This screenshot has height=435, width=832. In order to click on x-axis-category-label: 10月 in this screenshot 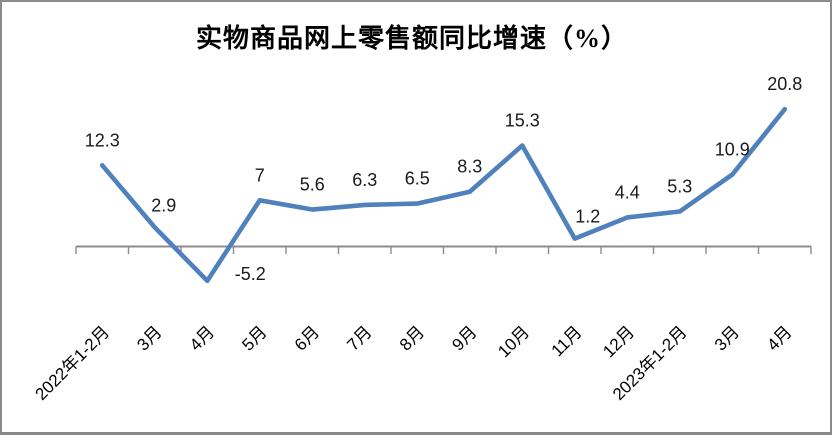, I will do `click(513, 341)`.